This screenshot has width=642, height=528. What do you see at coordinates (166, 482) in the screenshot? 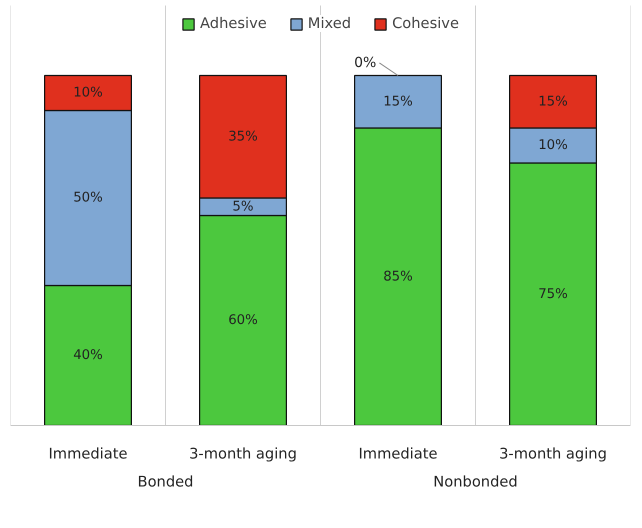
I see `text: Bonded` at bounding box center [166, 482].